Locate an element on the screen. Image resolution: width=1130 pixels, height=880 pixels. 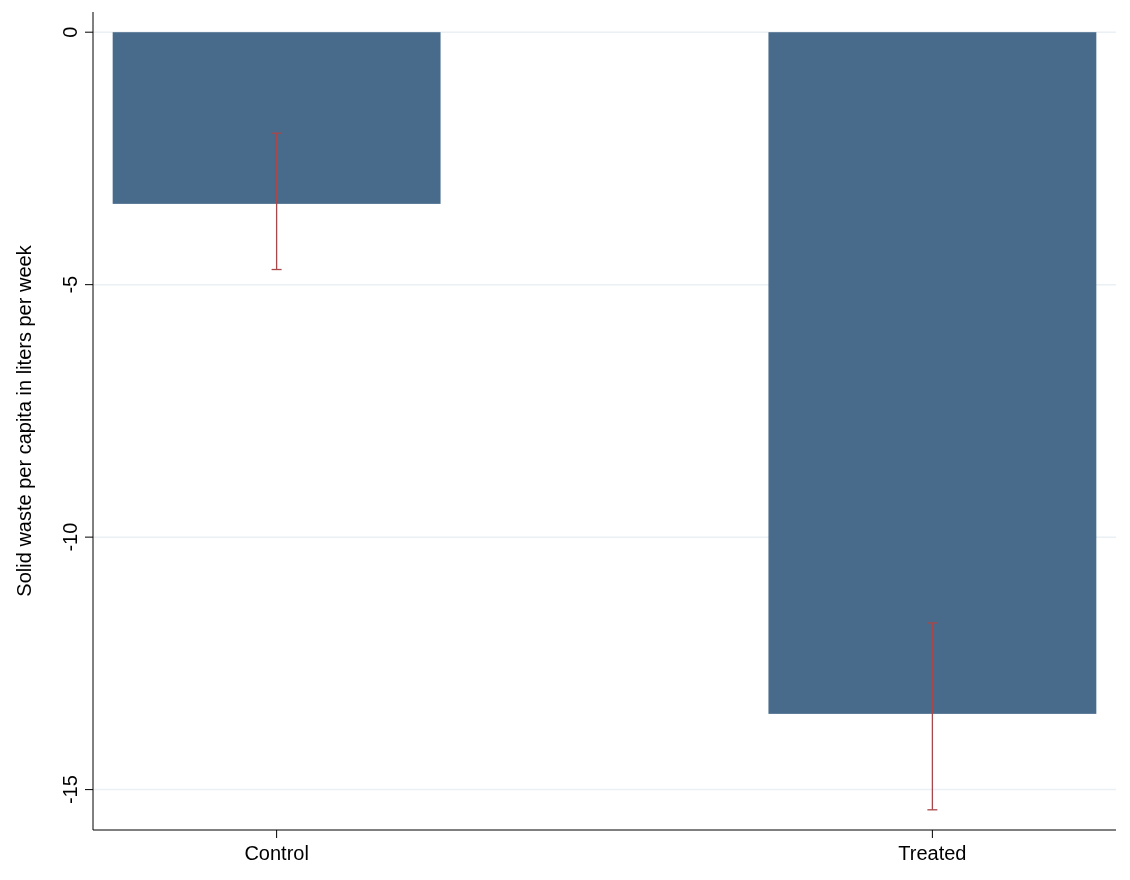
y-tick-label: -5 is located at coordinates (70, 284).